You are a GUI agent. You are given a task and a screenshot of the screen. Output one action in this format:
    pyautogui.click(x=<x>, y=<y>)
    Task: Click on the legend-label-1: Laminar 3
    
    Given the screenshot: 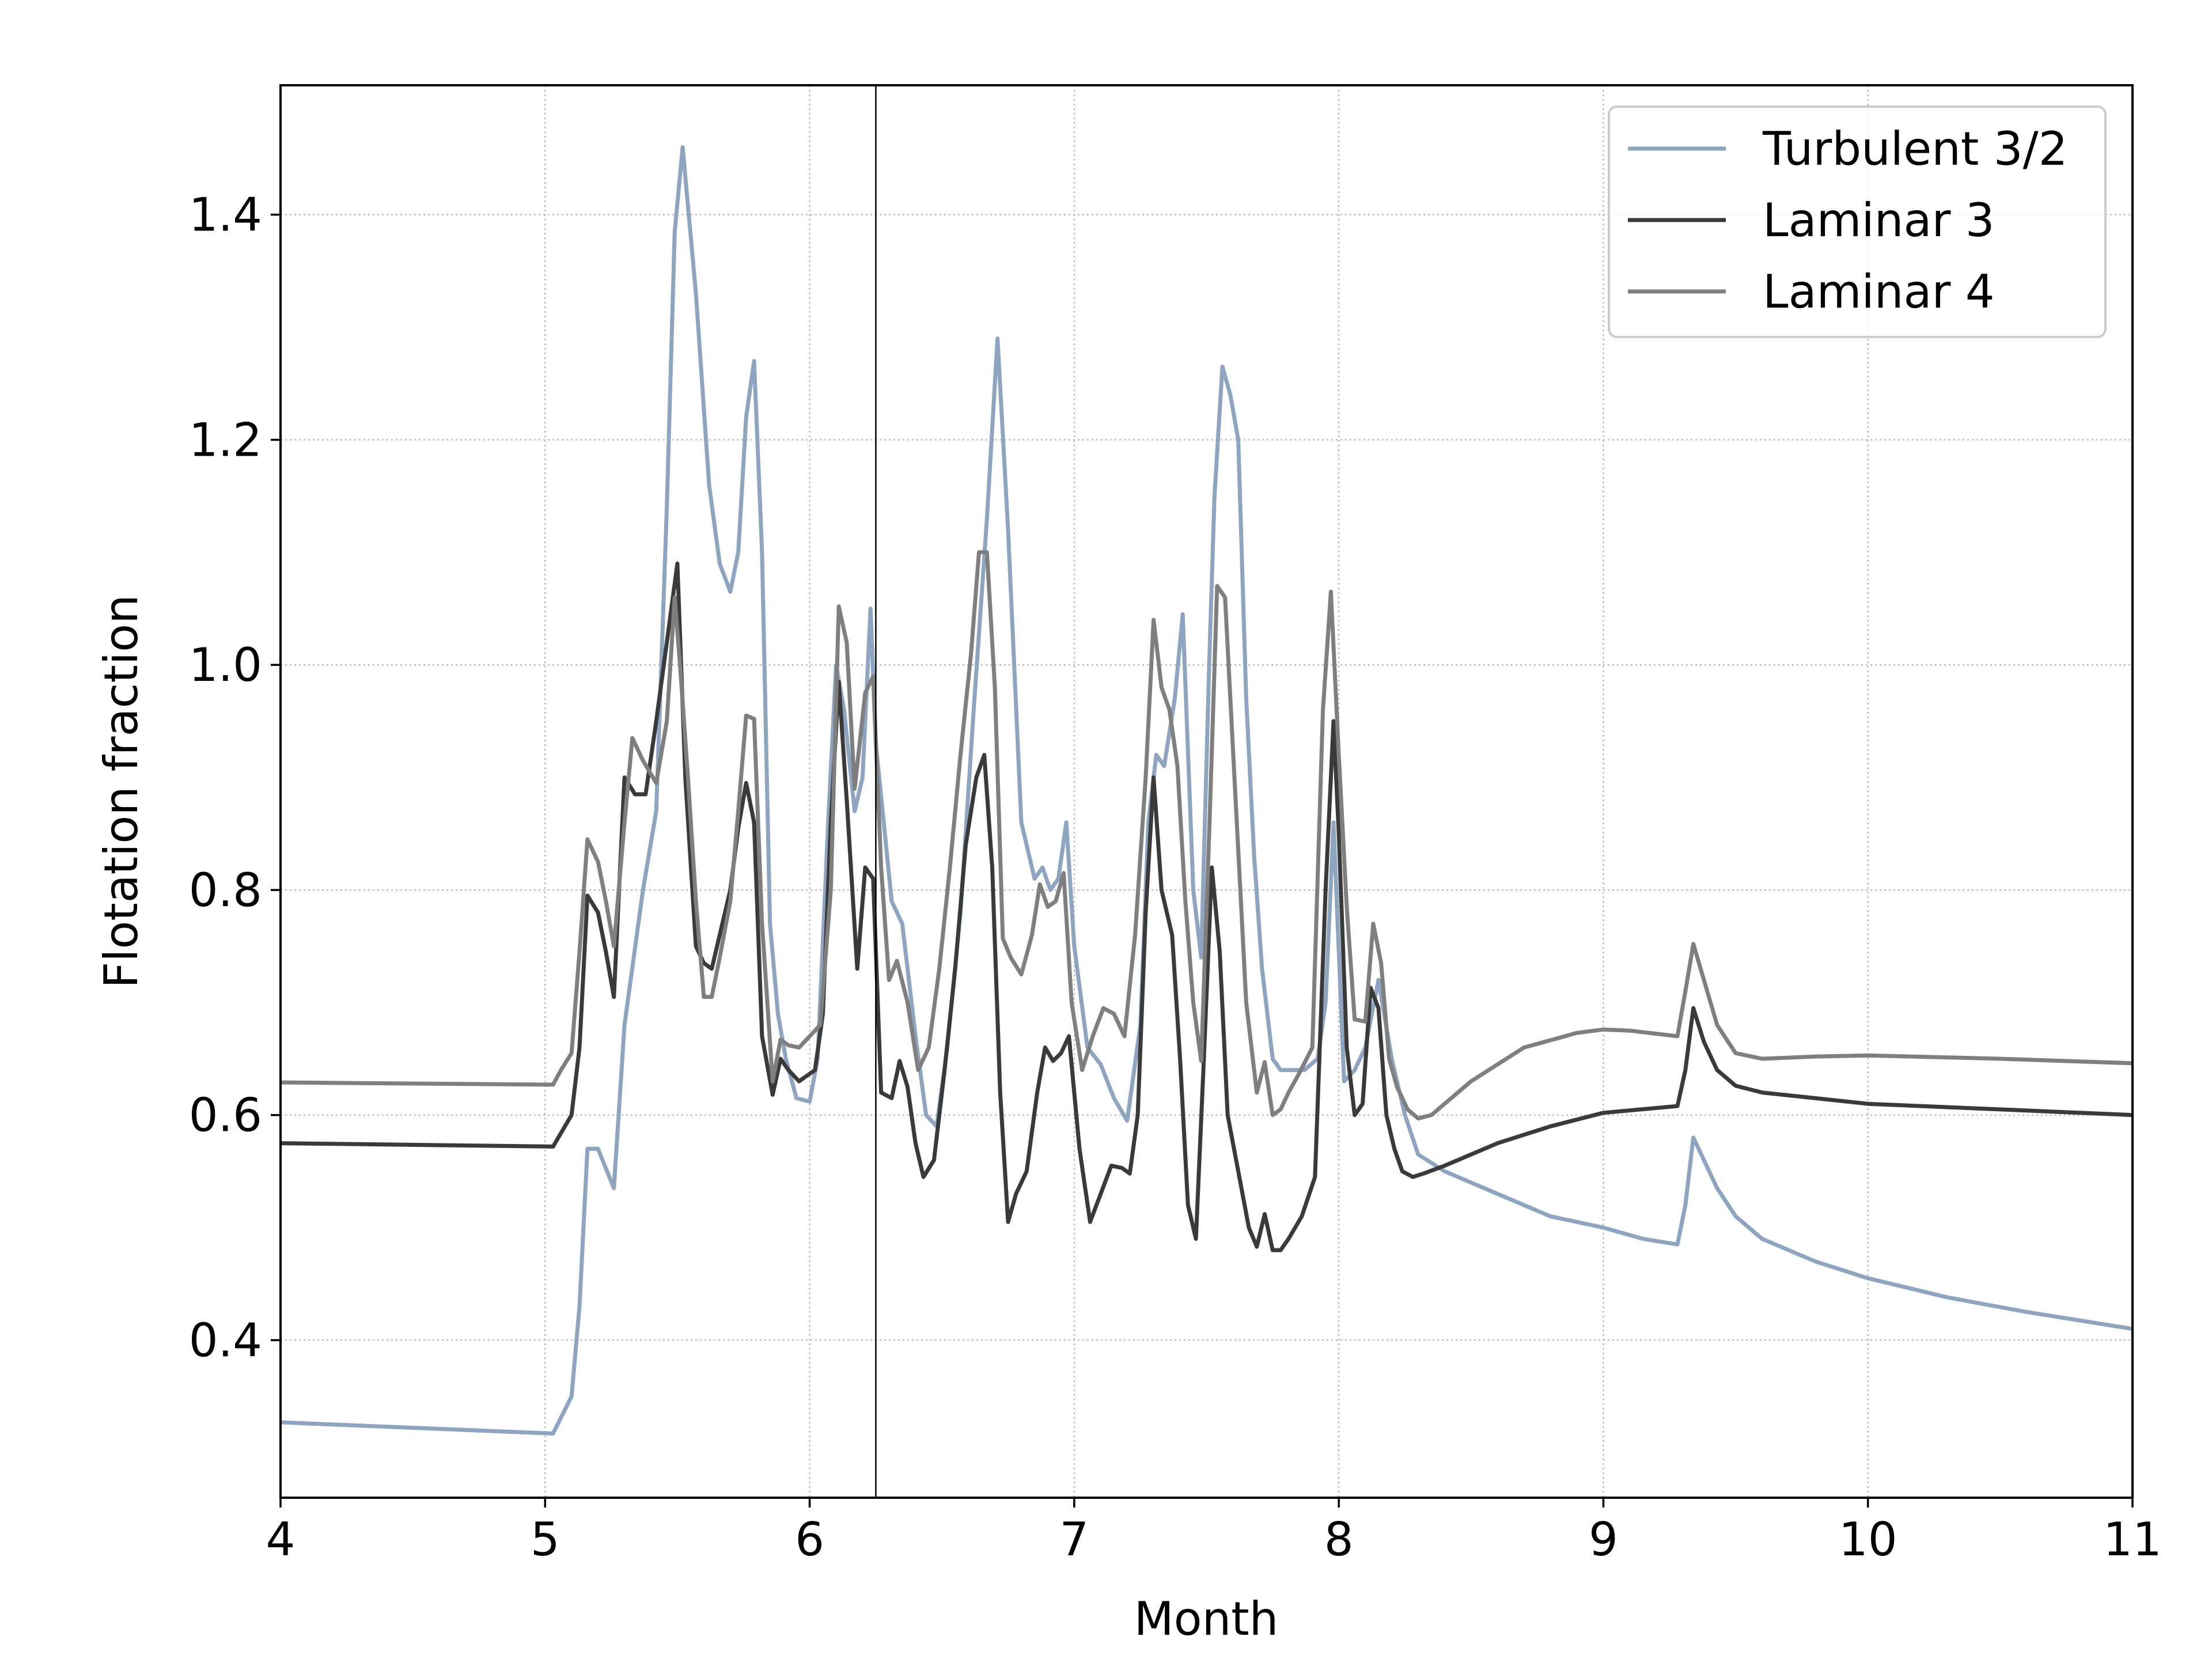 What is the action you would take?
    pyautogui.click(x=1879, y=220)
    